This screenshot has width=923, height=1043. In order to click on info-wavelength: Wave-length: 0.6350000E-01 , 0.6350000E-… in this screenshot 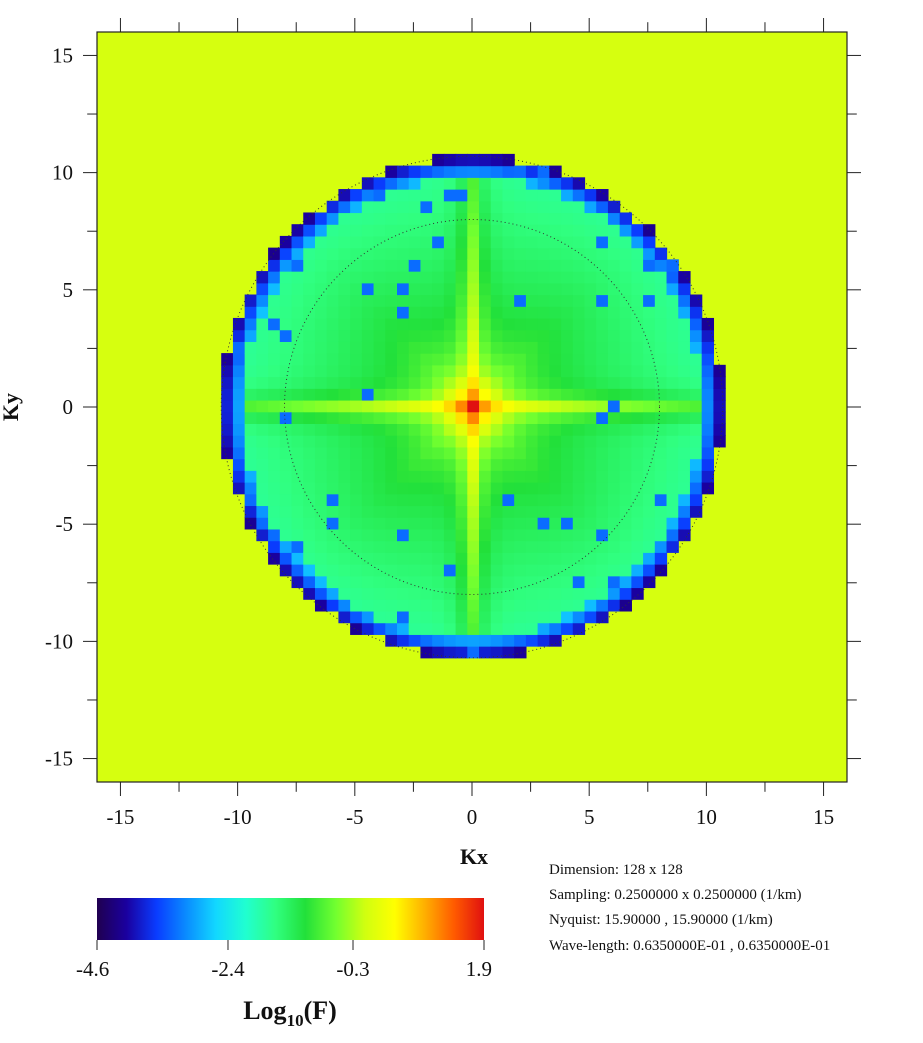, I will do `click(689, 946)`.